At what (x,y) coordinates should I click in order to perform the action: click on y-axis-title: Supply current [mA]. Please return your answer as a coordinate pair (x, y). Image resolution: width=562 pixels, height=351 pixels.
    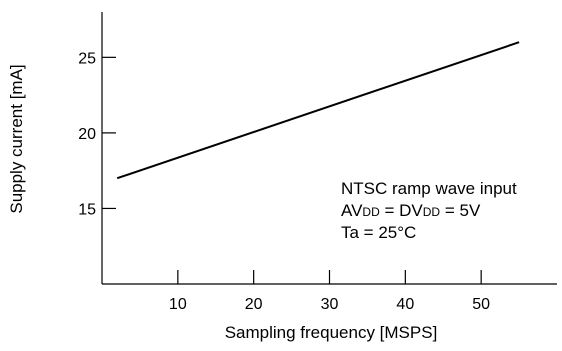
    Looking at the image, I should click on (16, 138).